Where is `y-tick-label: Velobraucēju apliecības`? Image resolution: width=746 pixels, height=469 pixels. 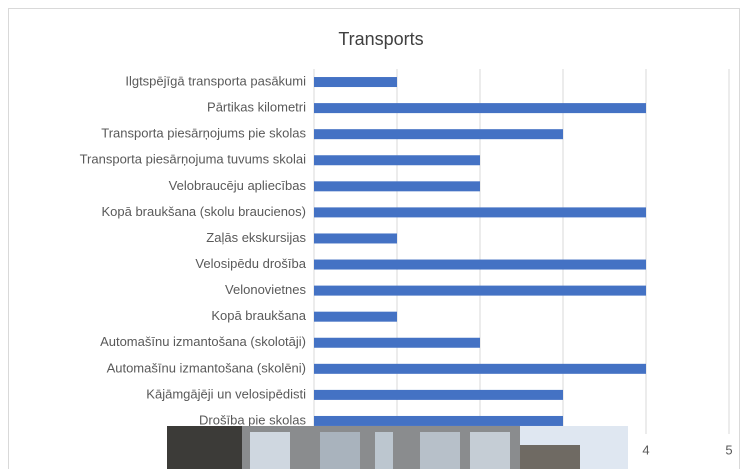 y-tick-label: Velobraucēju apliecības is located at coordinates (238, 185).